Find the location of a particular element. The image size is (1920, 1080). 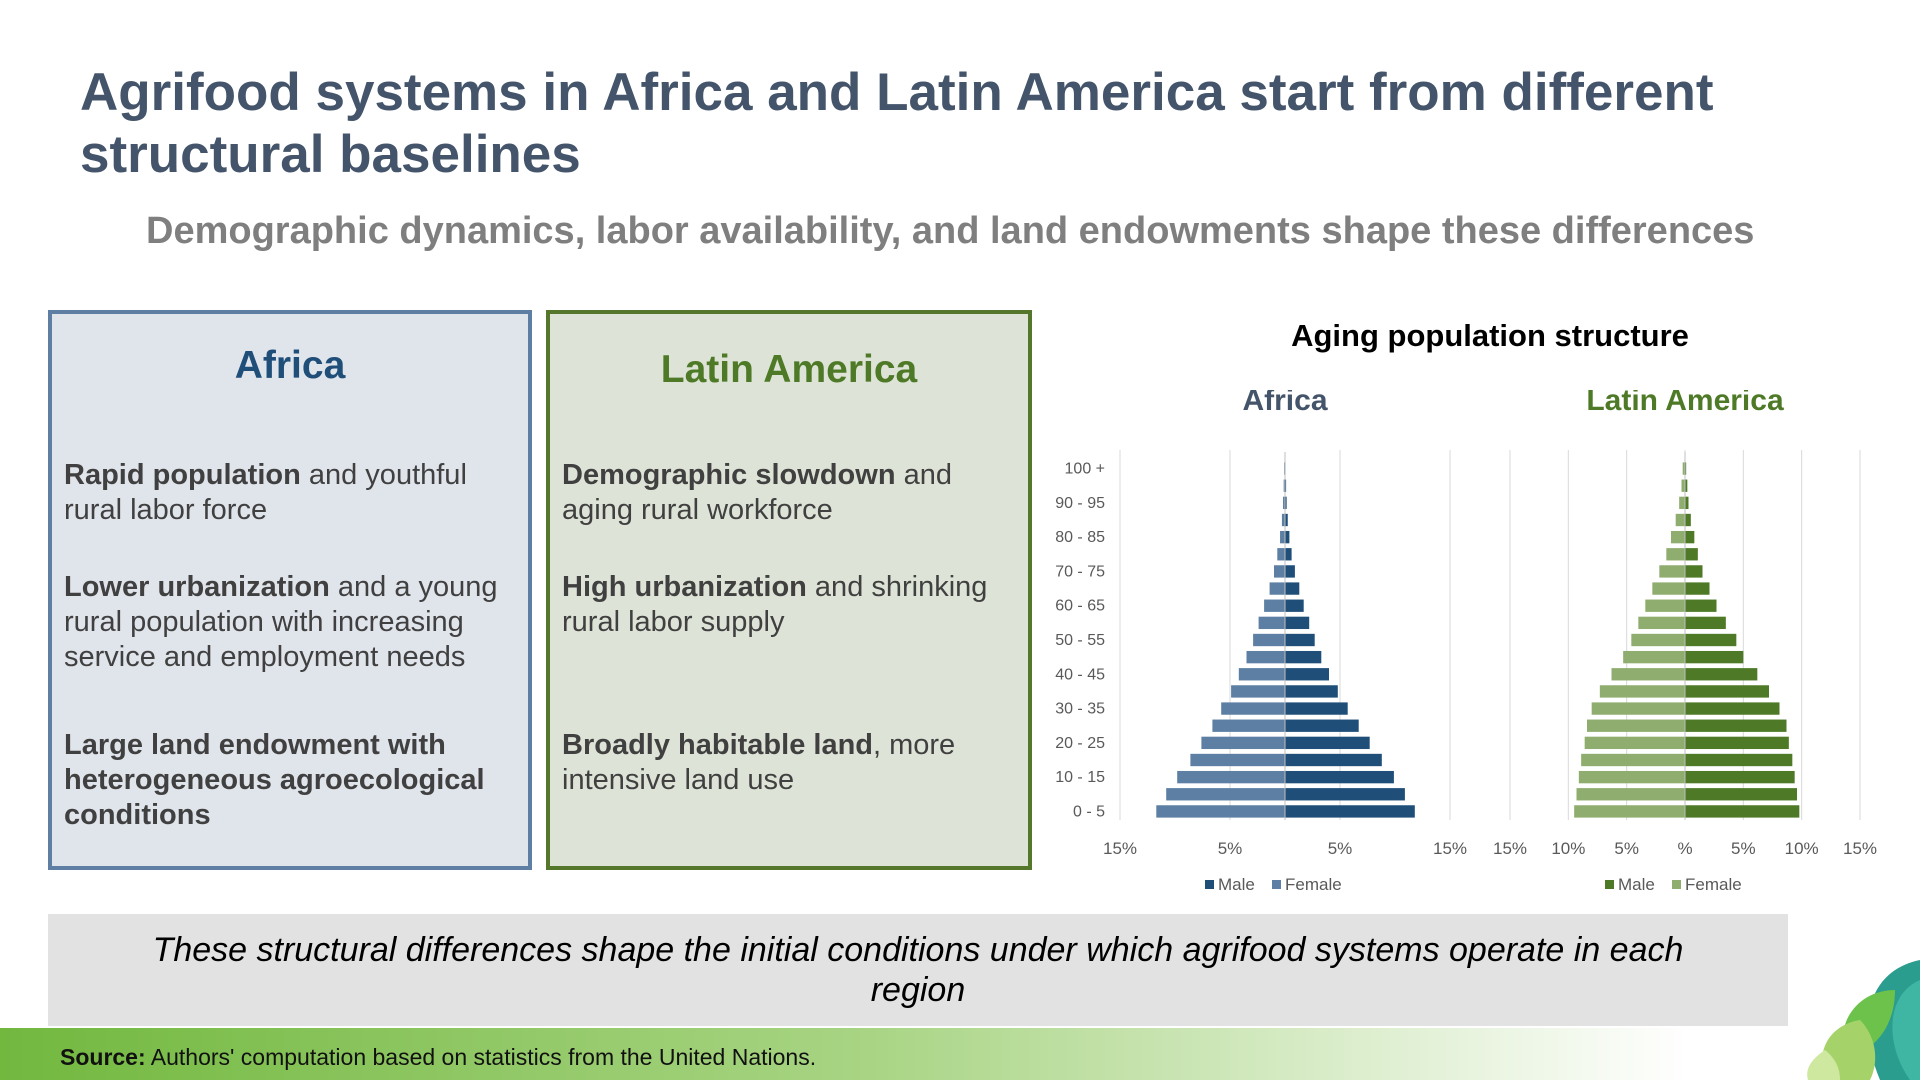

chart-title: Aging population structure is located at coordinates (1490, 335).